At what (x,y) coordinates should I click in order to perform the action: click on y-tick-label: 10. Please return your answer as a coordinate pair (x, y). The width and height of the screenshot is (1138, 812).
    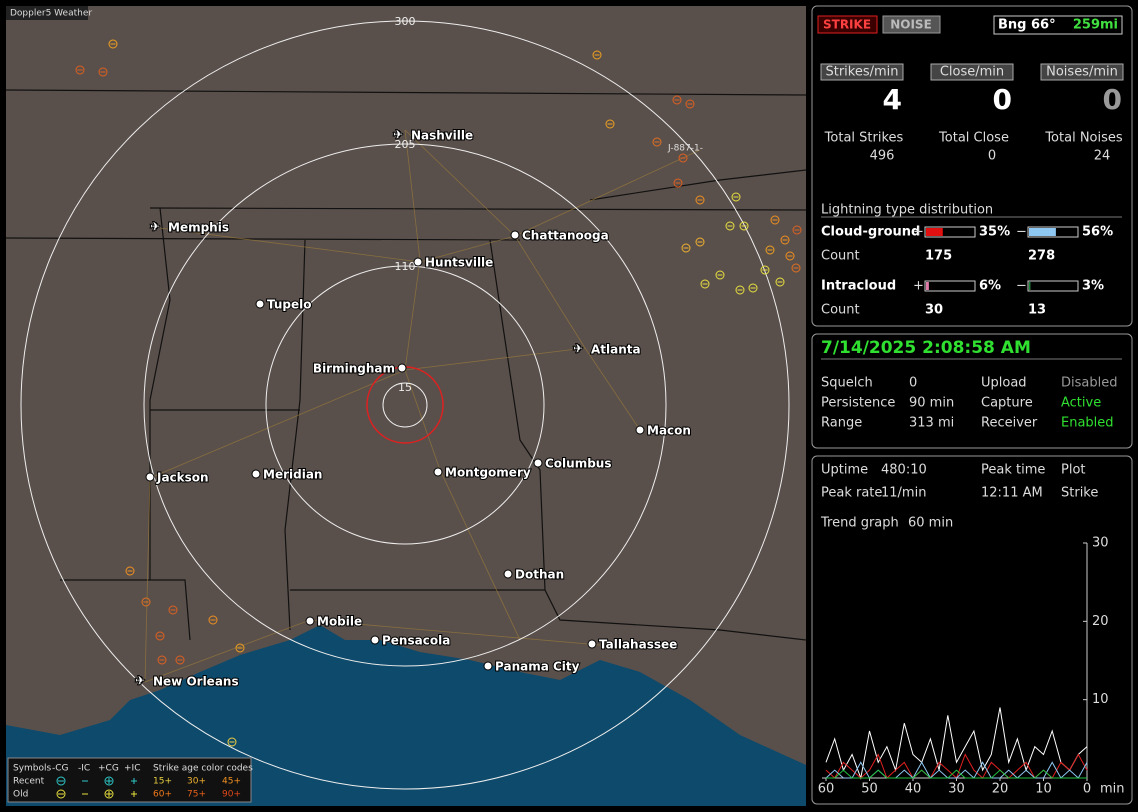
    Looking at the image, I should click on (1100, 699).